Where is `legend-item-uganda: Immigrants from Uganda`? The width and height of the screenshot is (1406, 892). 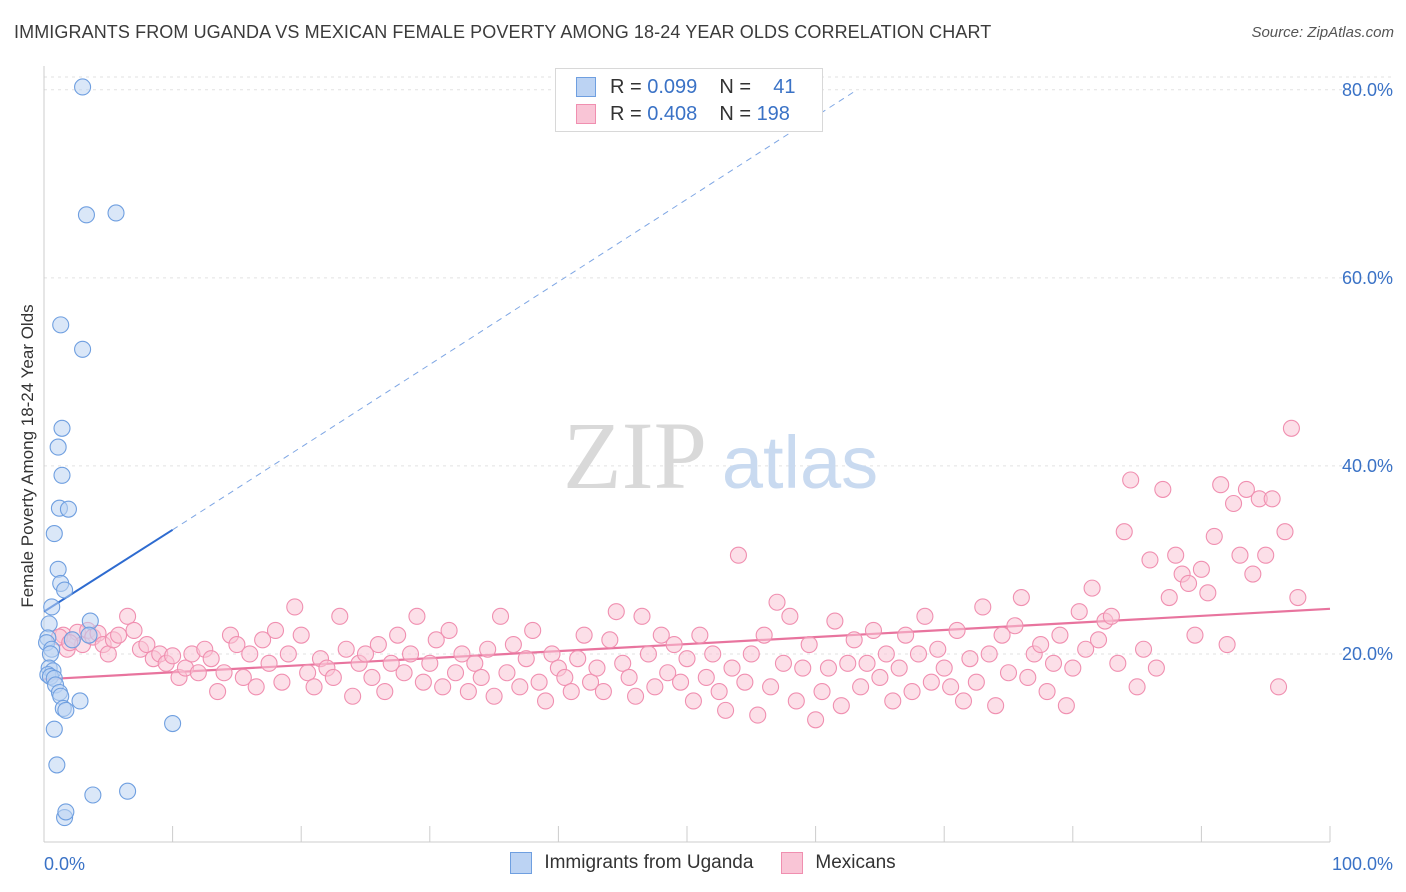 legend-item-uganda: Immigrants from Uganda is located at coordinates (631, 863).